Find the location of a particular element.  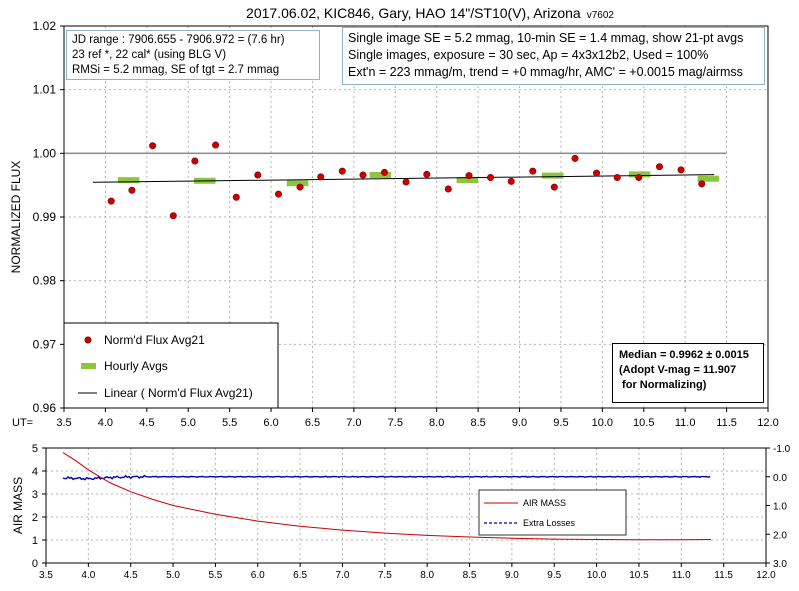

airmass-x-tick-label: 8.5 is located at coordinates (470, 575).